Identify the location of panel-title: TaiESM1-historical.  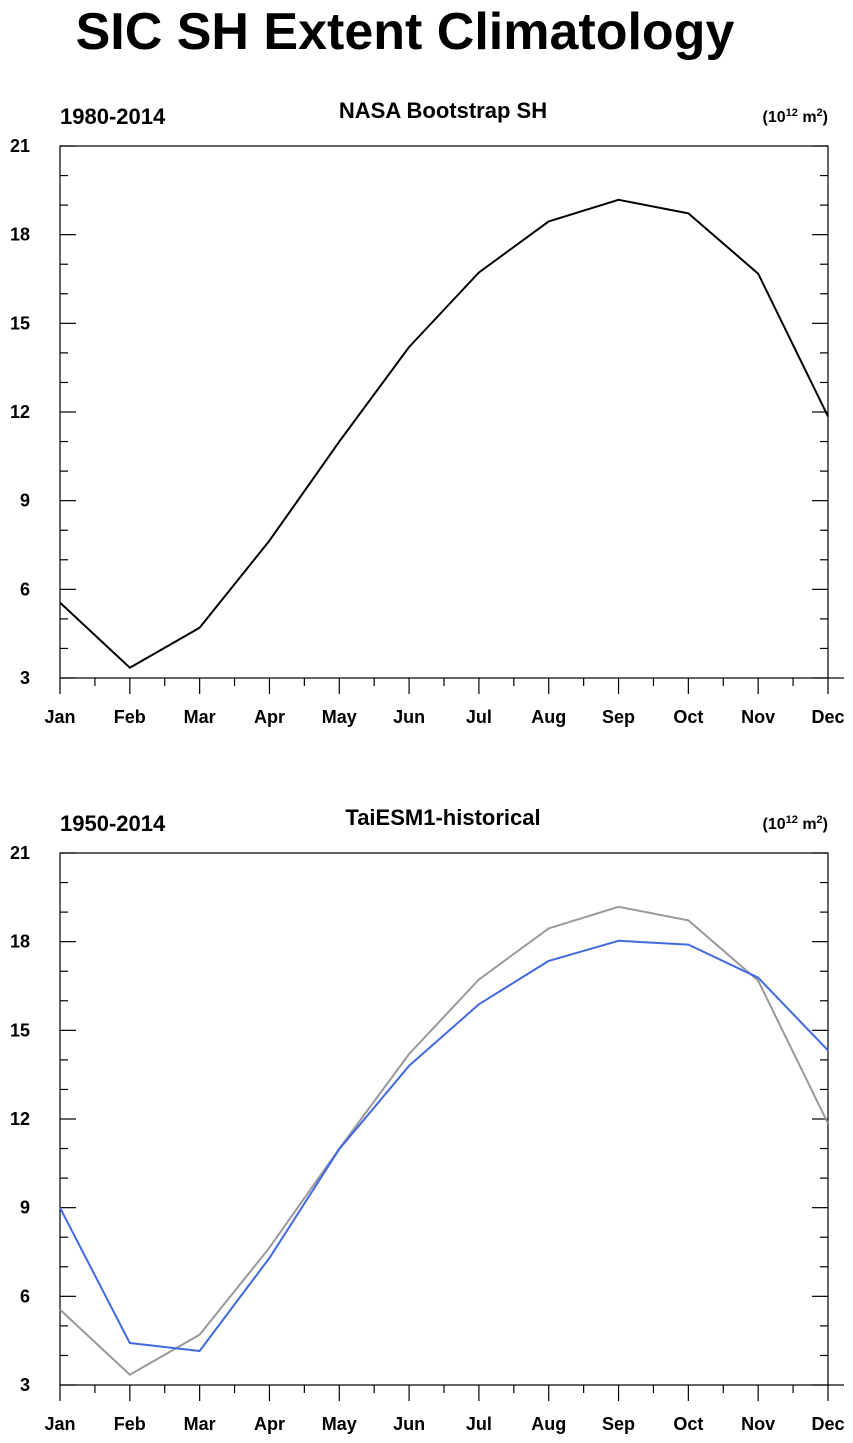
(442, 817).